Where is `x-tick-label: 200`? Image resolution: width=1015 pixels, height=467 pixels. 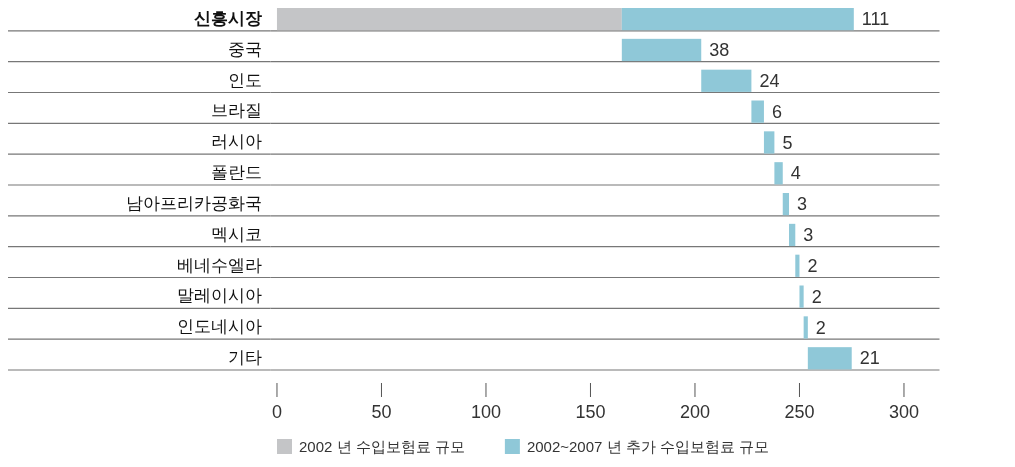
x-tick-label: 200 is located at coordinates (694, 412).